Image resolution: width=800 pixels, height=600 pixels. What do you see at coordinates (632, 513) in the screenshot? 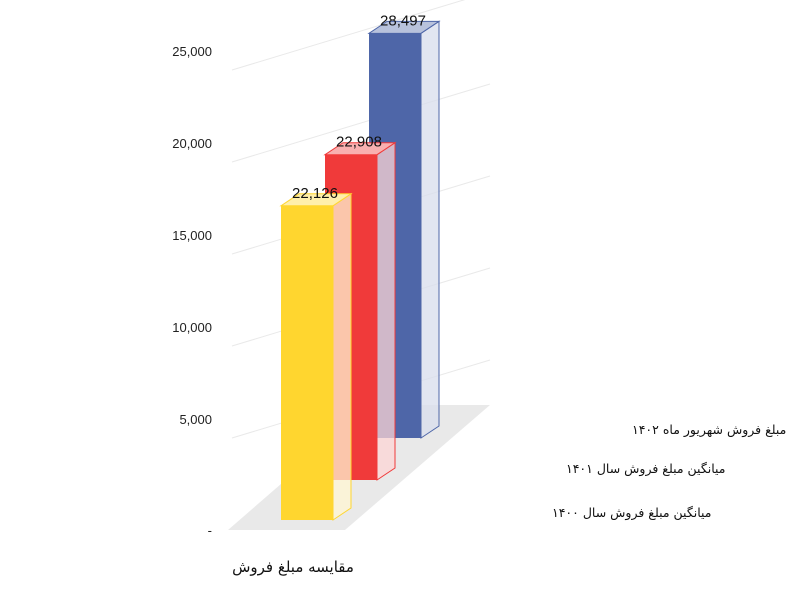
I see `series-label: میانگین مبلغ فروش سال ۱۴۰۰` at bounding box center [632, 513].